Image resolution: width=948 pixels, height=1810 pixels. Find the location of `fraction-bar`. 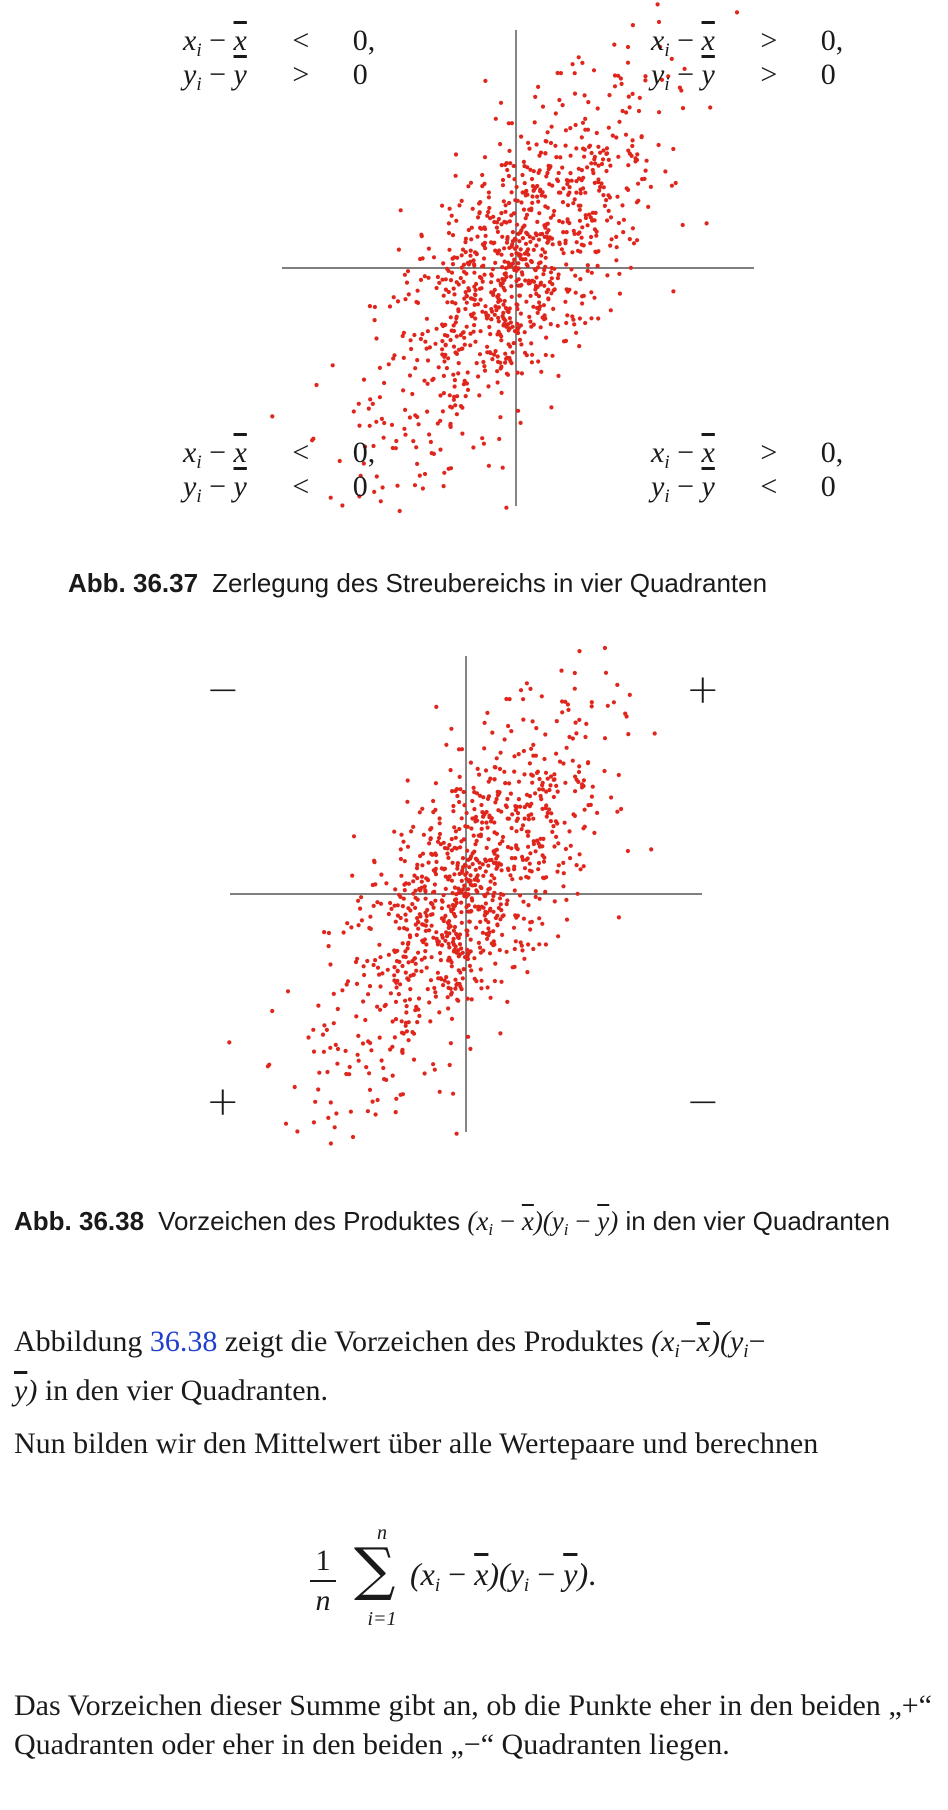

fraction-bar is located at coordinates (323, 1581).